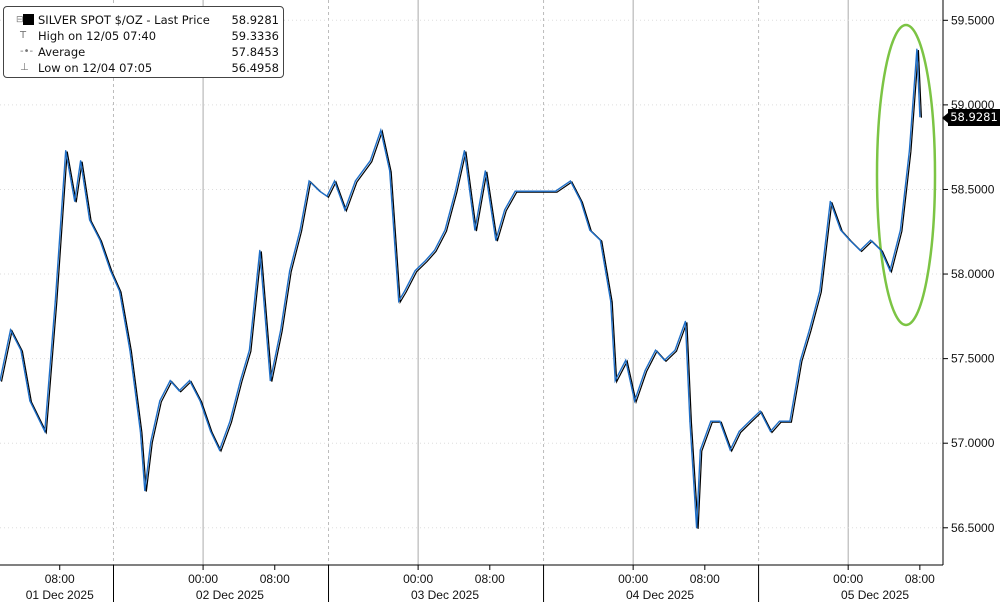  What do you see at coordinates (973, 443) in the screenshot?
I see `y-tick-label: 57.0000` at bounding box center [973, 443].